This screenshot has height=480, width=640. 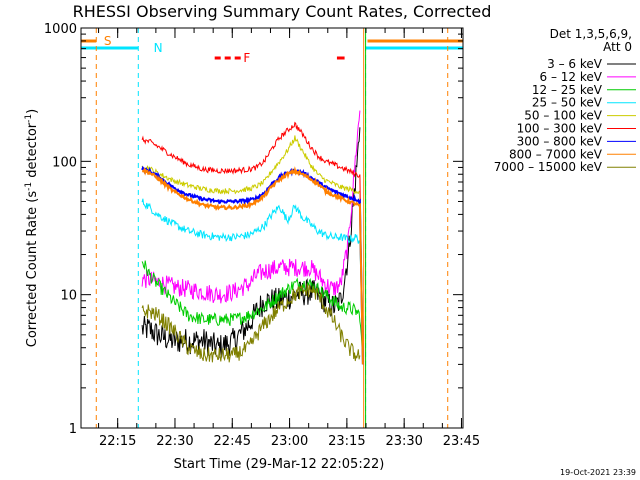 I want to click on legend-label-4: 50 – 100 keV, so click(x=563, y=116).